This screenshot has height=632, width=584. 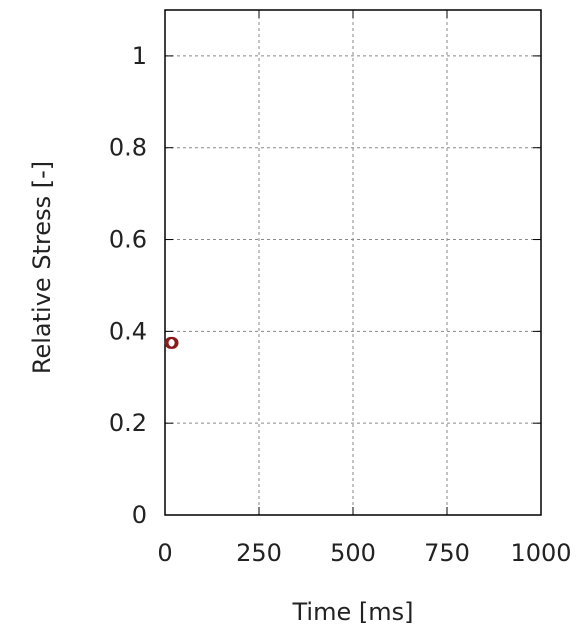 I want to click on y-tick-label: 1, so click(x=139, y=56).